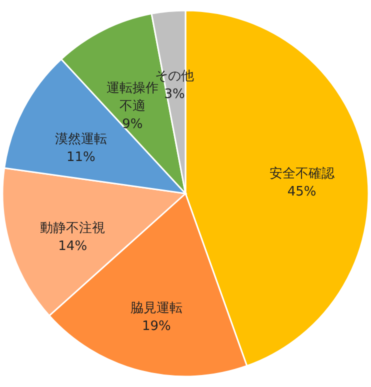 This screenshot has width=371, height=387. What do you see at coordinates (156, 326) in the screenshot?
I see `data-label: 19%` at bounding box center [156, 326].